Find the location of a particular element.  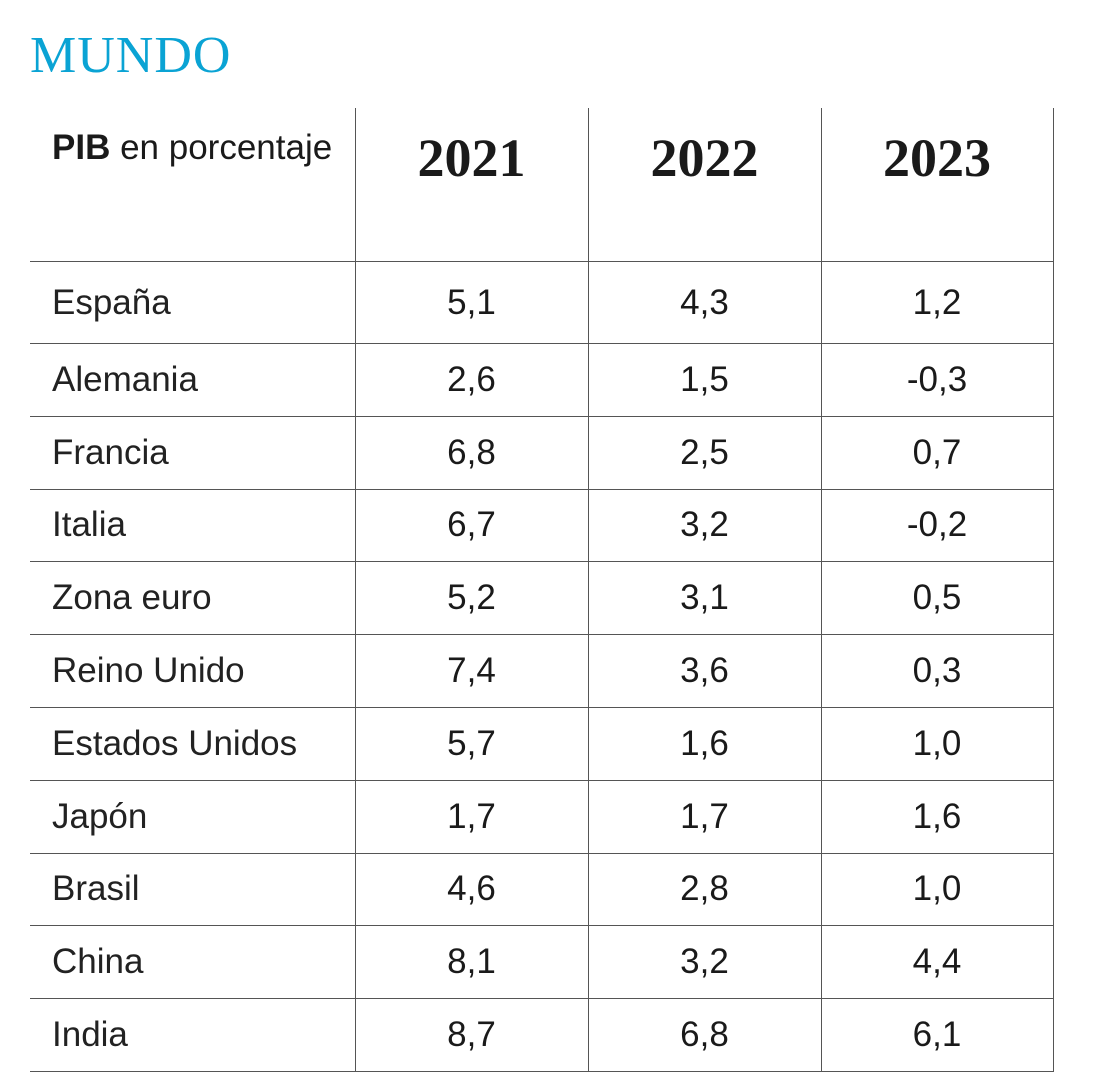

value-cell-2021: 6,8 is located at coordinates (471, 453).